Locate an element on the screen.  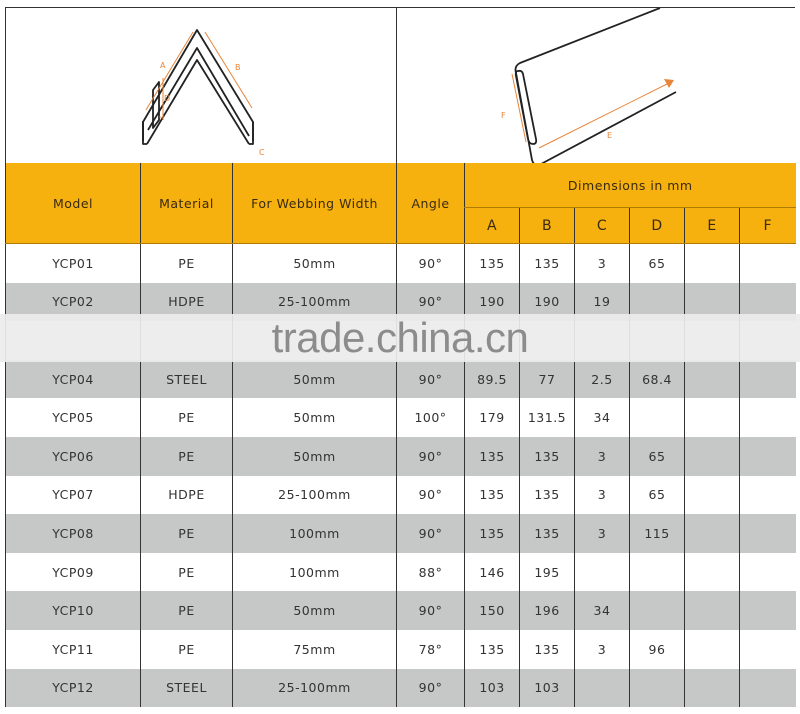
header-dim-e: E is located at coordinates (712, 225).